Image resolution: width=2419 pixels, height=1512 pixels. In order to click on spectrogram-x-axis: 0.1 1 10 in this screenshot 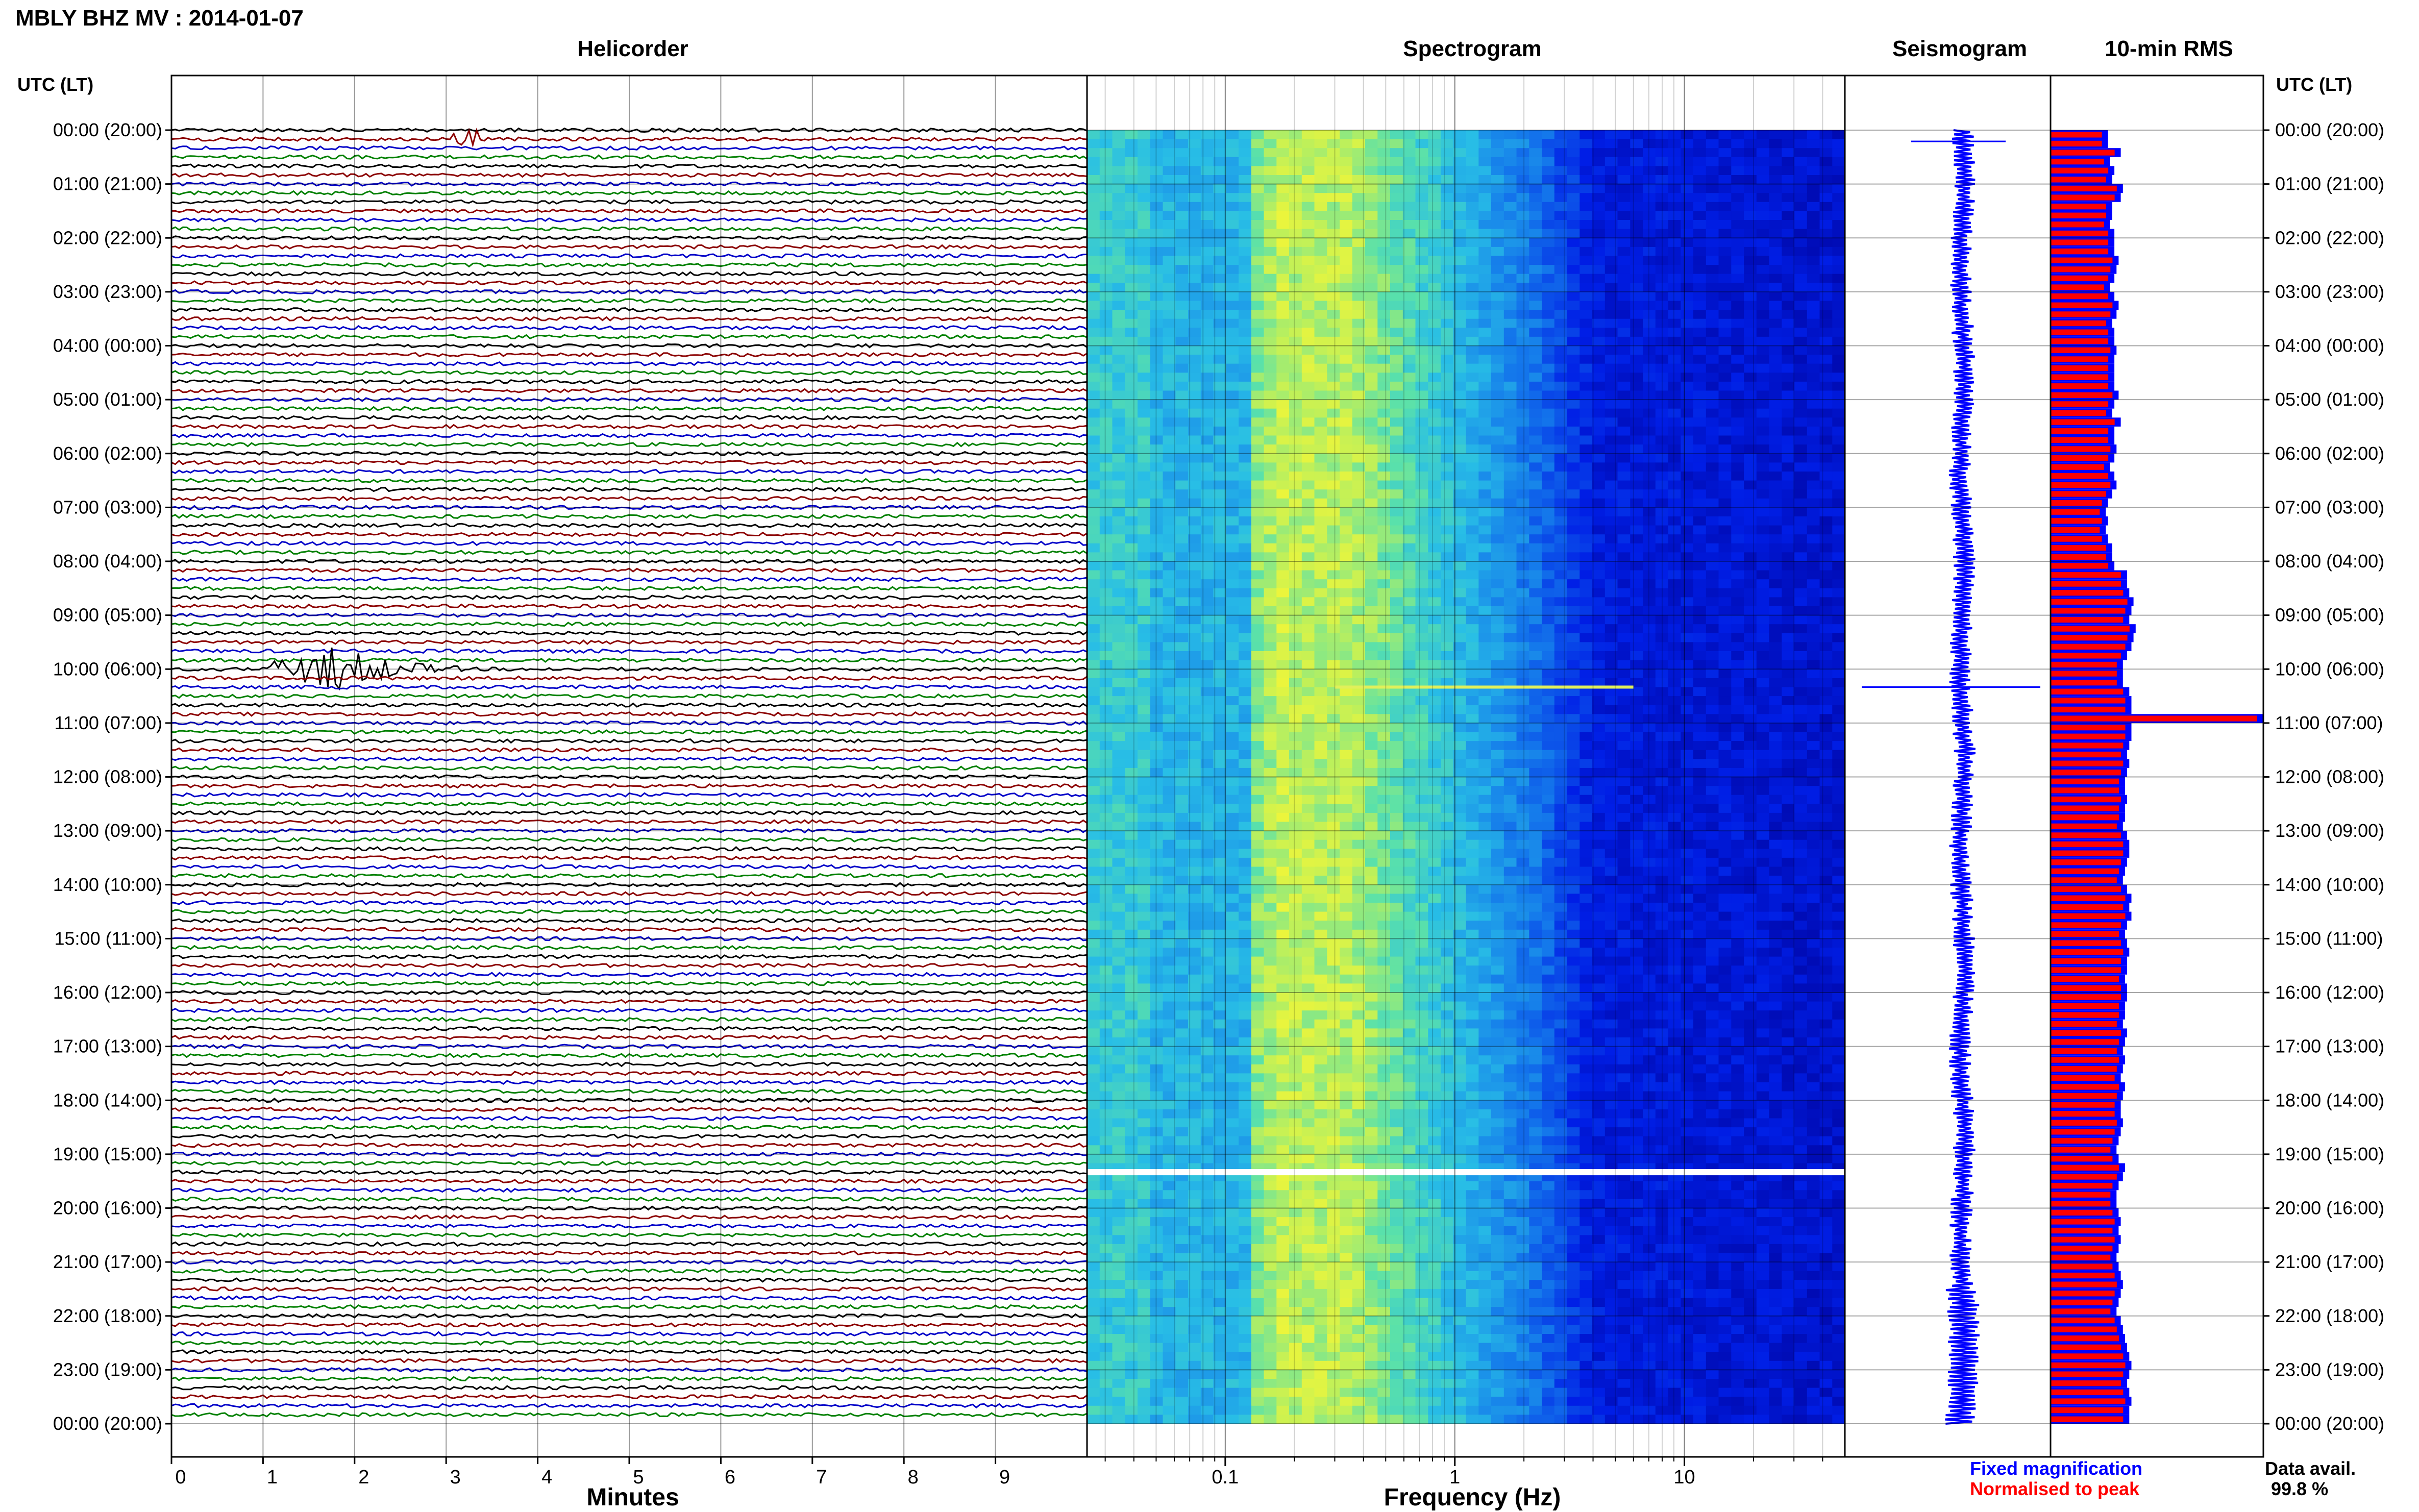, I will do `click(1463, 1472)`.